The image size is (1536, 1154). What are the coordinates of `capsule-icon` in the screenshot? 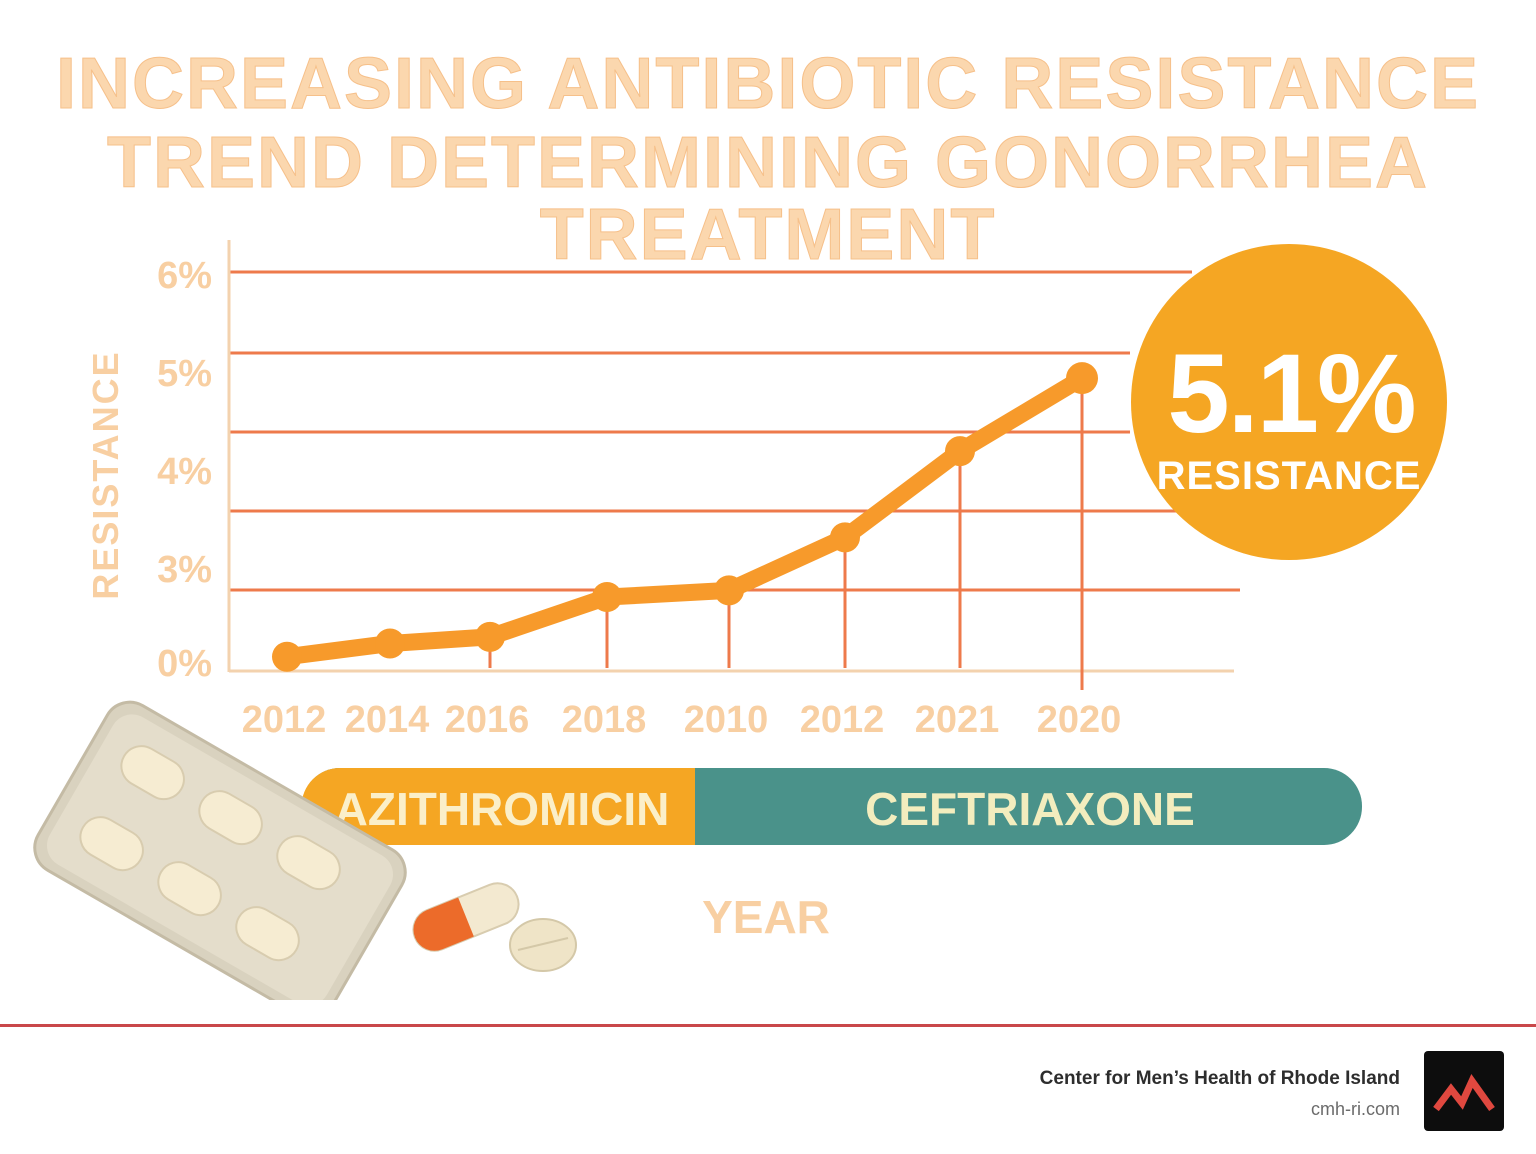 It's located at (466, 917).